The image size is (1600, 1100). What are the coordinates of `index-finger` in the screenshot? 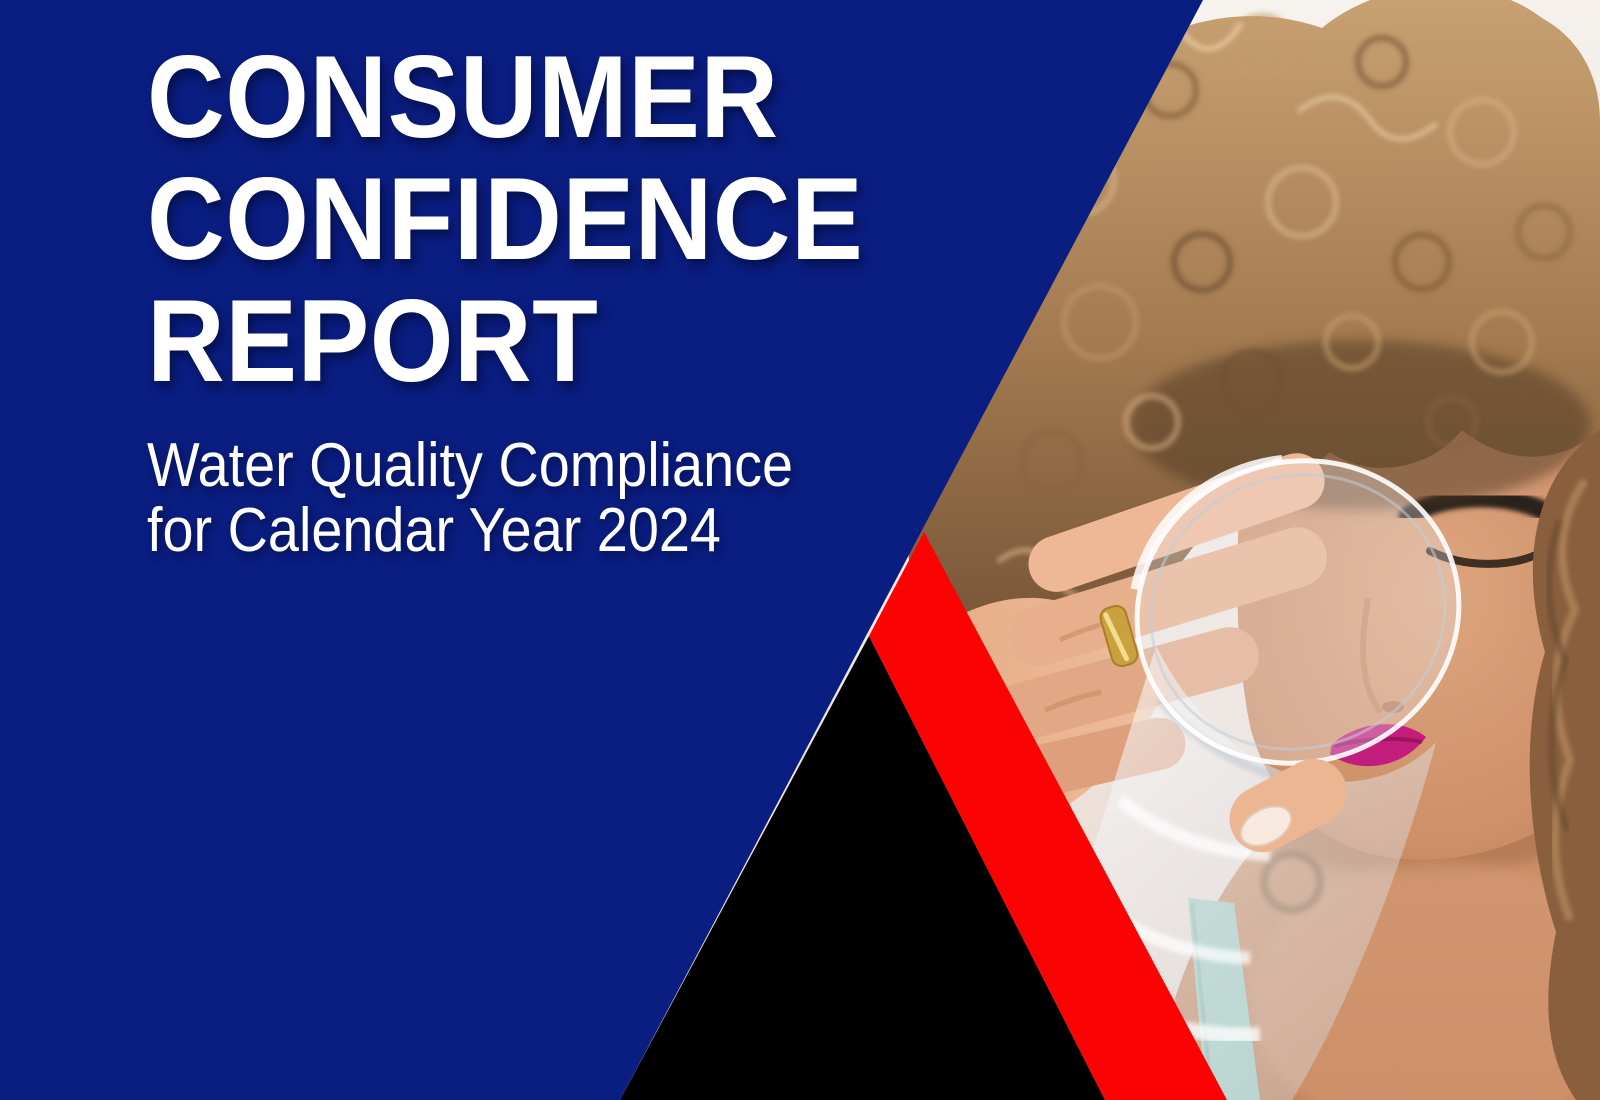 It's located at (1176, 522).